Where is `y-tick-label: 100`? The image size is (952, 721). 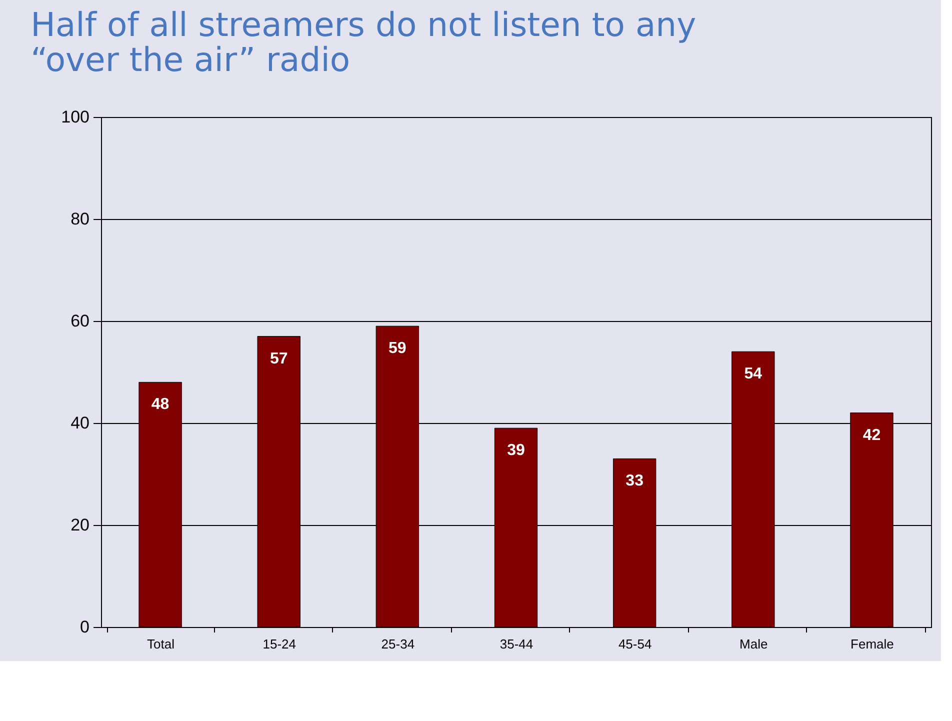 y-tick-label: 100 is located at coordinates (75, 117).